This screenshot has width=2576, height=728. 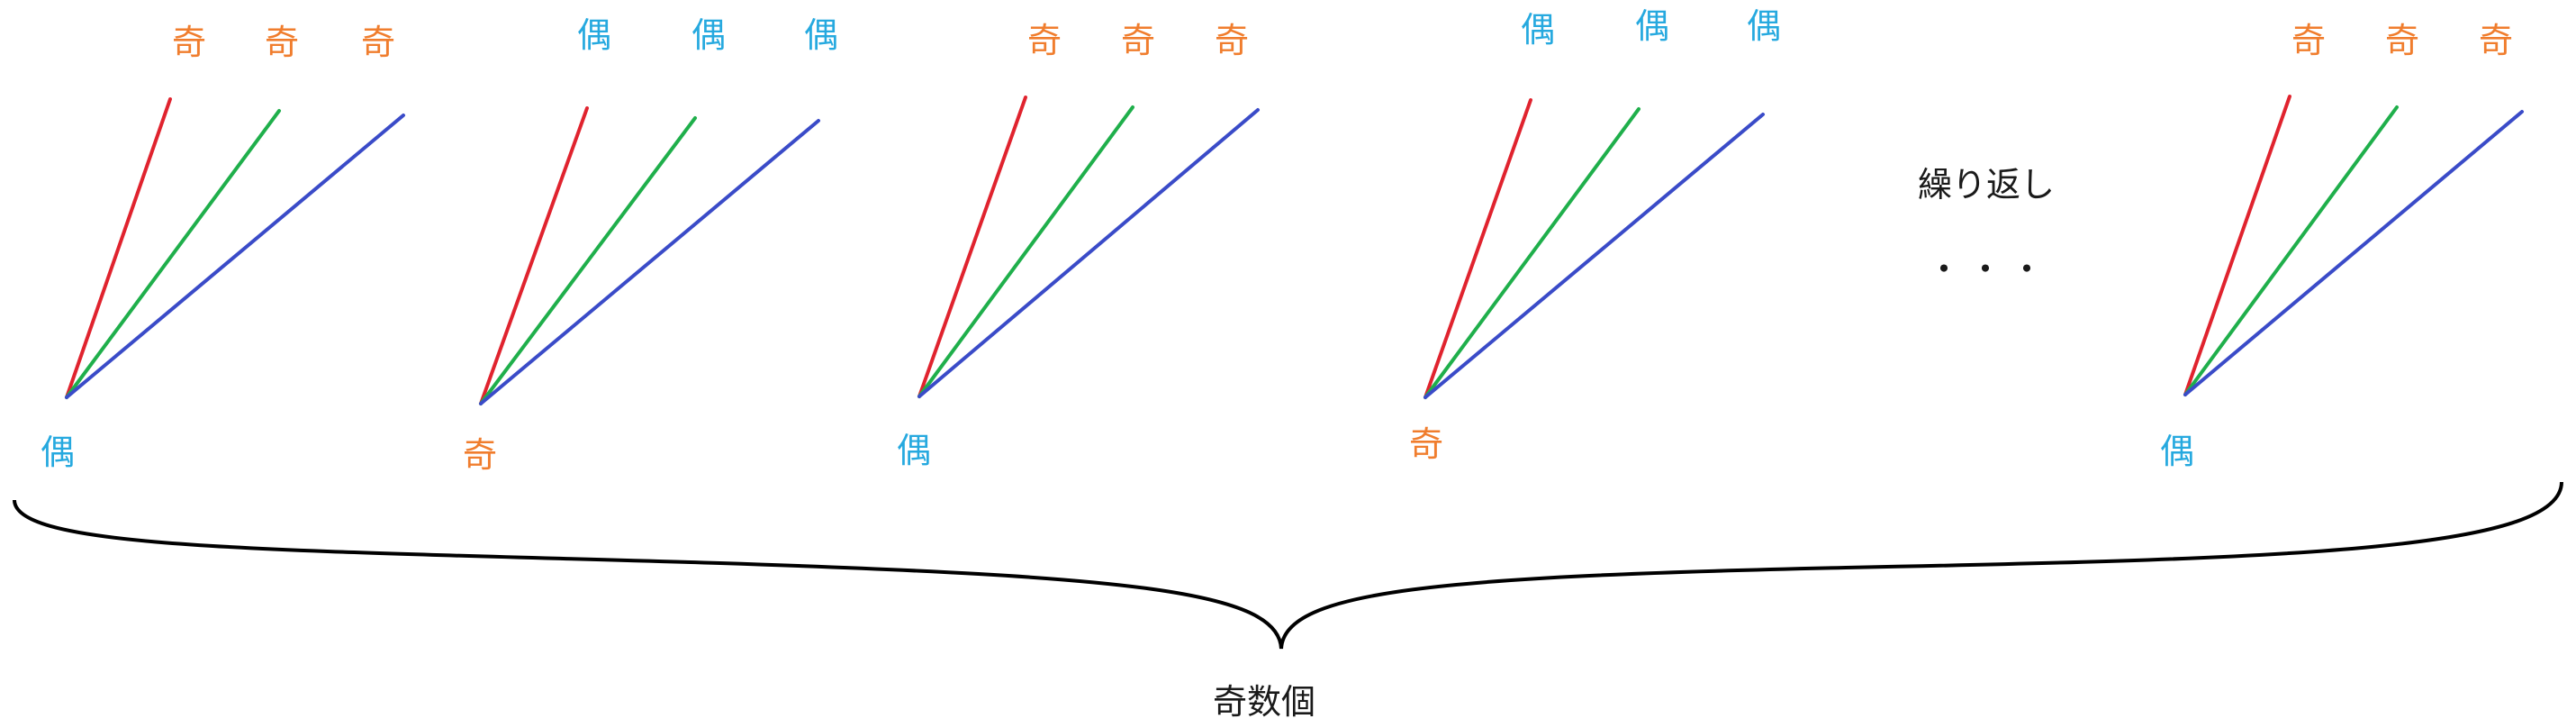 I want to click on ray-group-3: 奇 奇 奇偶, so click(x=1077, y=246).